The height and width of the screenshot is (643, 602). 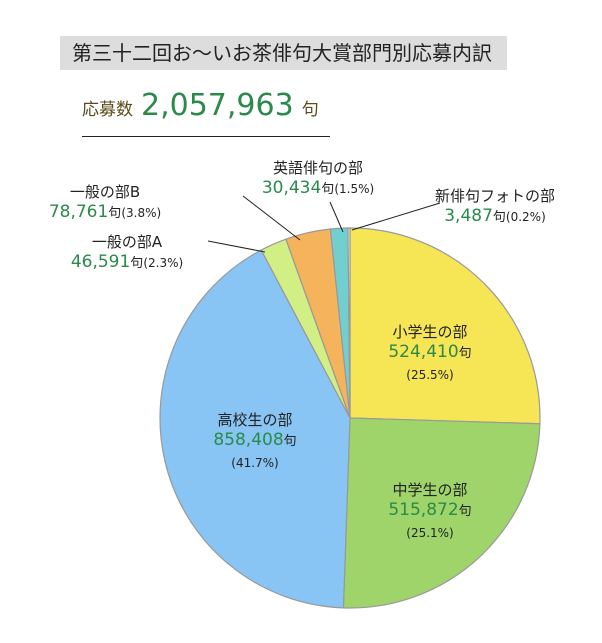 I want to click on slice-value: 30,434, so click(x=291, y=188).